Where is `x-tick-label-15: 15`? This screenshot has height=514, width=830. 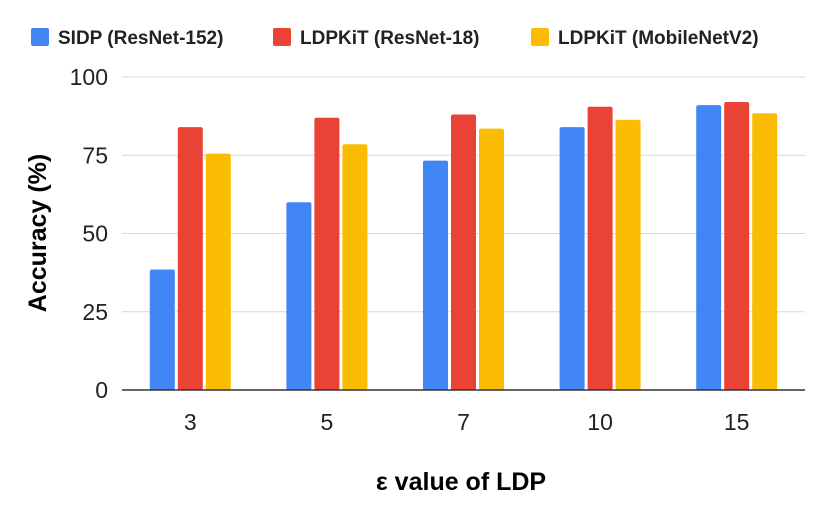 x-tick-label-15: 15 is located at coordinates (737, 422).